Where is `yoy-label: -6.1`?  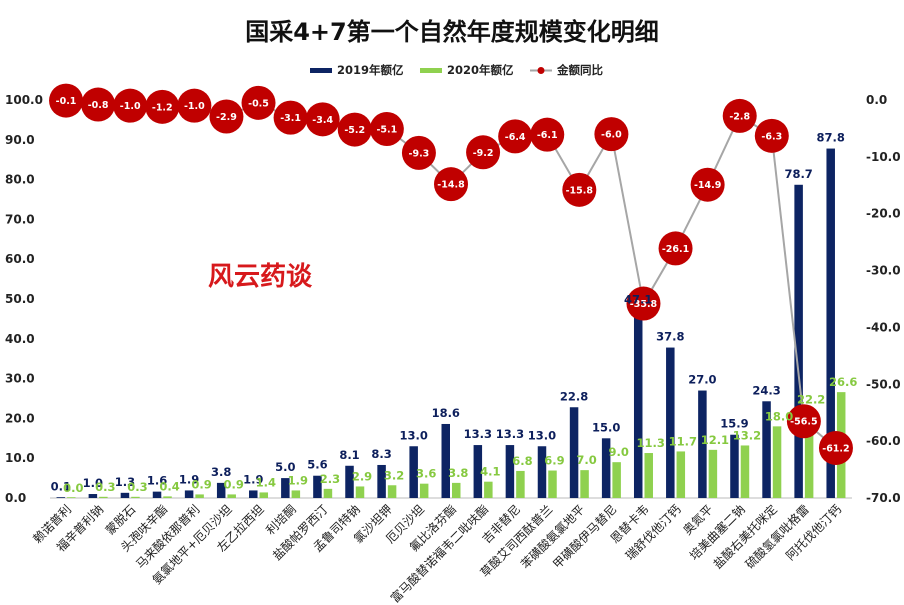
yoy-label: -6.1 is located at coordinates (547, 135).